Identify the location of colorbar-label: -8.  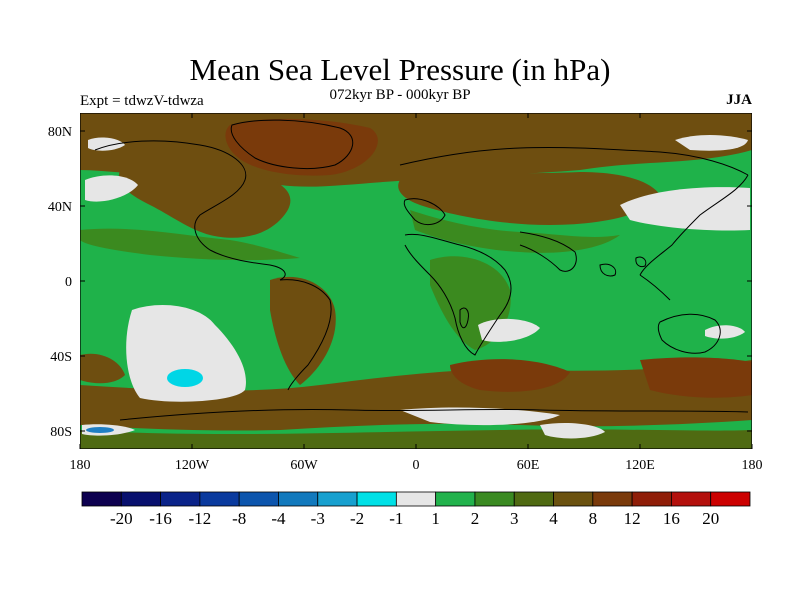
(239, 518).